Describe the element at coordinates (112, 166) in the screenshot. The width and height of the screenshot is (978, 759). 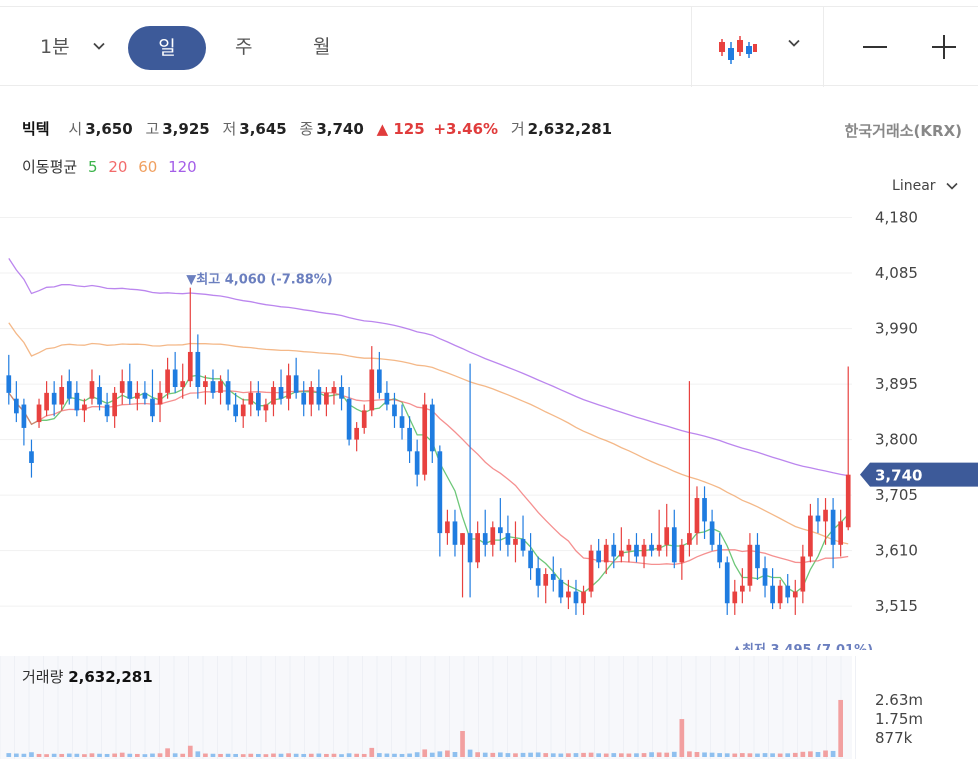
I see `moving-average-legend: 이동평균 5 20 60 120` at that location.